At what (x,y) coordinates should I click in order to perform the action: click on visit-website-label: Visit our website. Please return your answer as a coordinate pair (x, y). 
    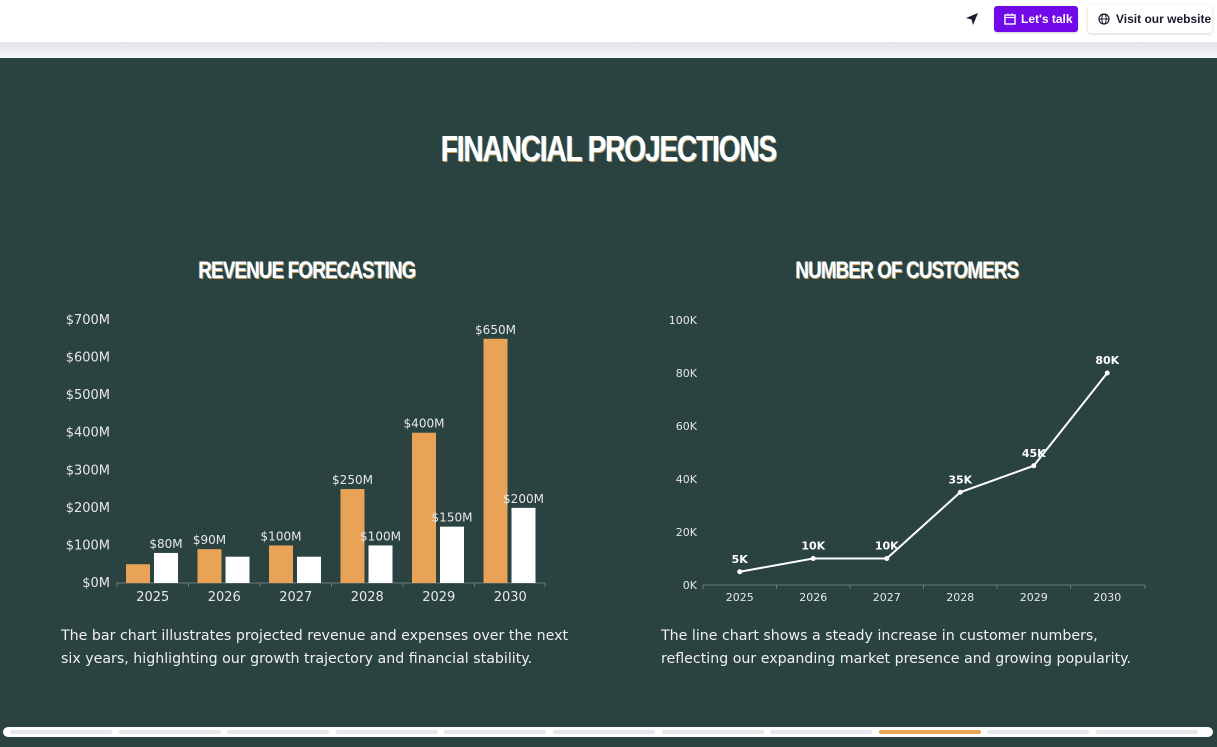
    Looking at the image, I should click on (1164, 19).